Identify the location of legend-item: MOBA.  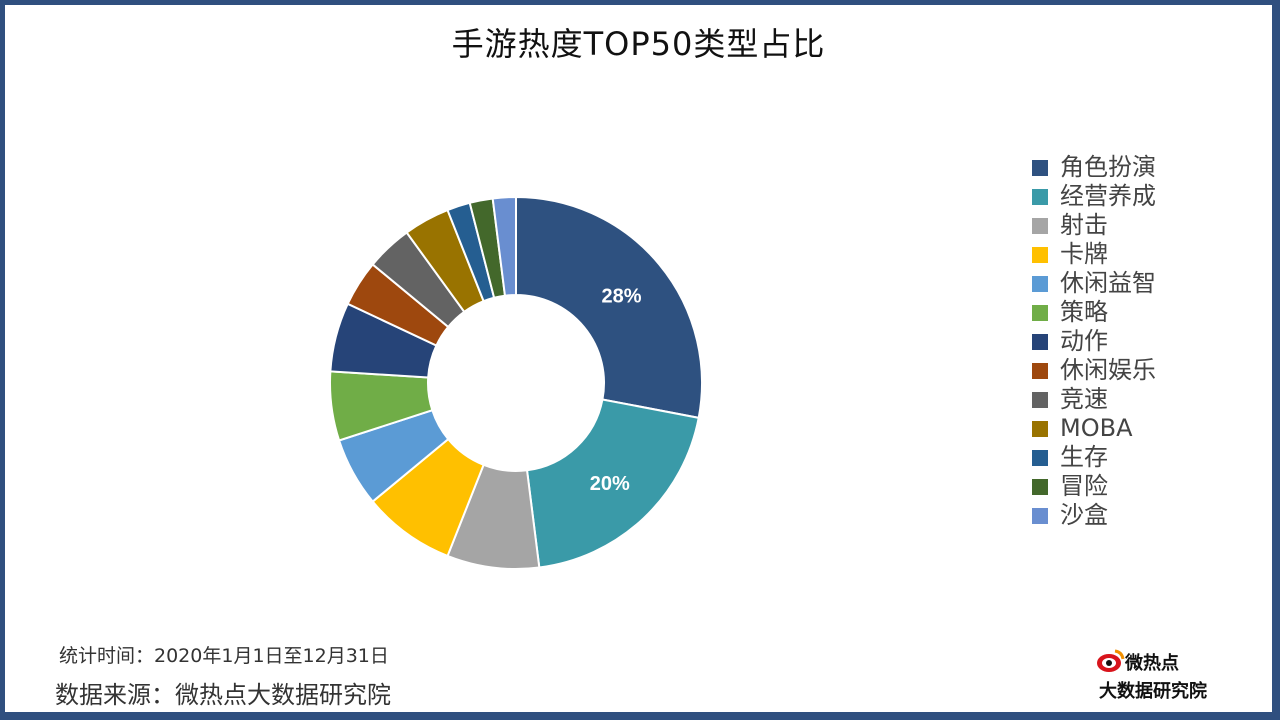
(1094, 428).